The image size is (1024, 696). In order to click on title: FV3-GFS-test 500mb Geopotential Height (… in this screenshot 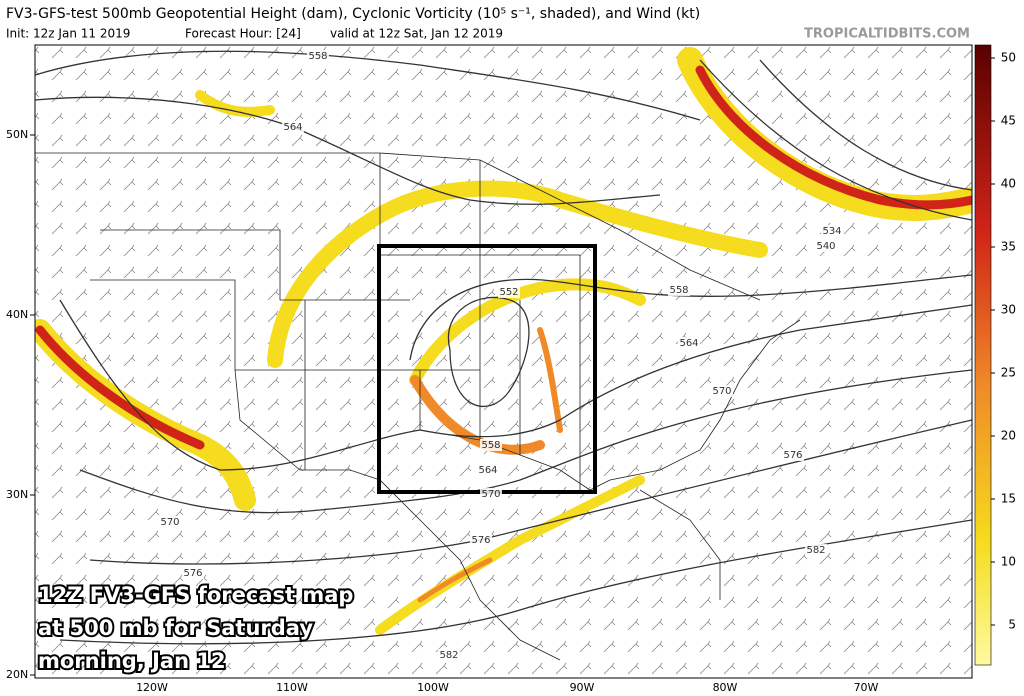, I will do `click(353, 14)`.